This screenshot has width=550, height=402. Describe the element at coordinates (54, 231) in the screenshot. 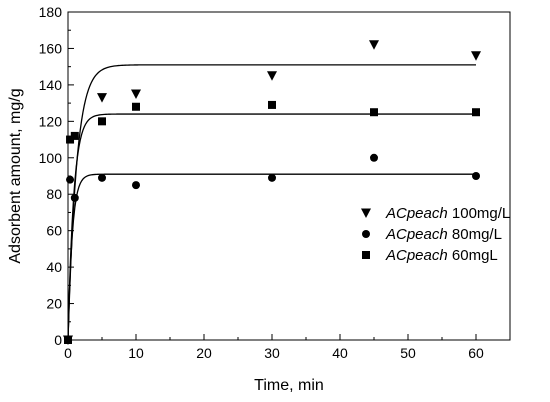

I see `y-tick-label: 60` at that location.